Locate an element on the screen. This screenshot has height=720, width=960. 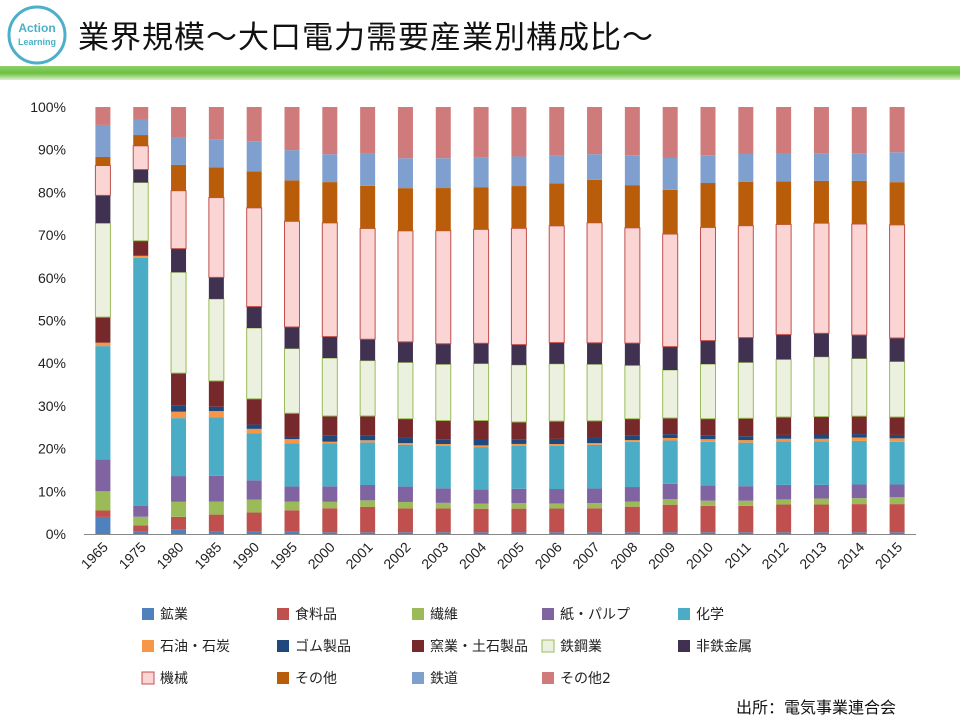
bar-stack-2013 is located at coordinates (821, 320).